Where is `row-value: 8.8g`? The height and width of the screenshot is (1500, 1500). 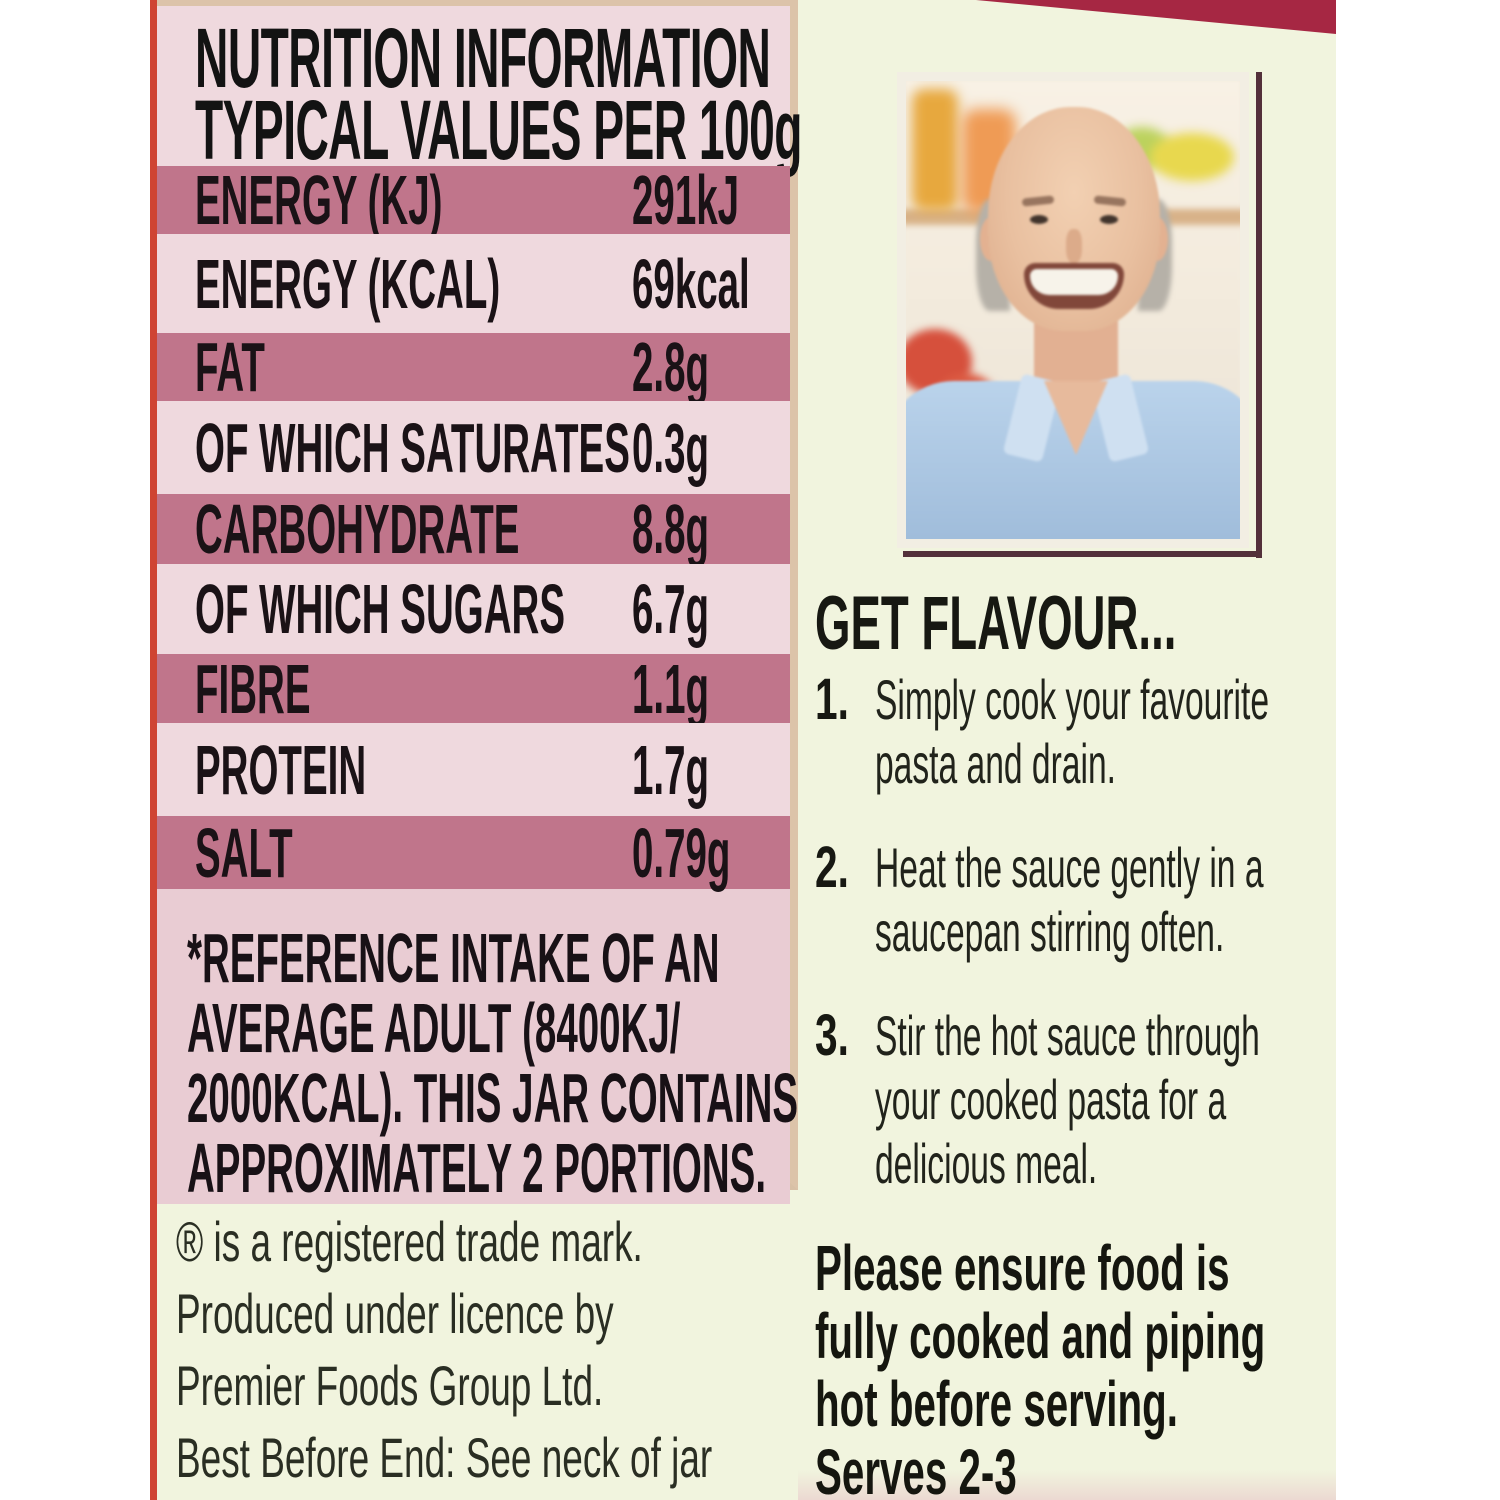
row-value: 8.8g is located at coordinates (671, 529).